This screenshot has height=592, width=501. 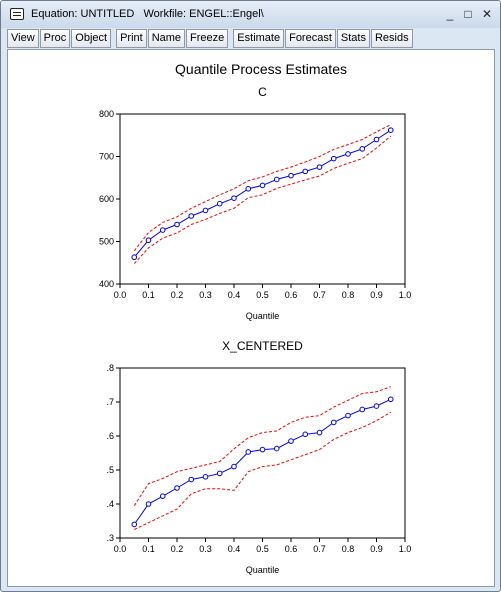 I want to click on maximize-icon: □, so click(x=468, y=14).